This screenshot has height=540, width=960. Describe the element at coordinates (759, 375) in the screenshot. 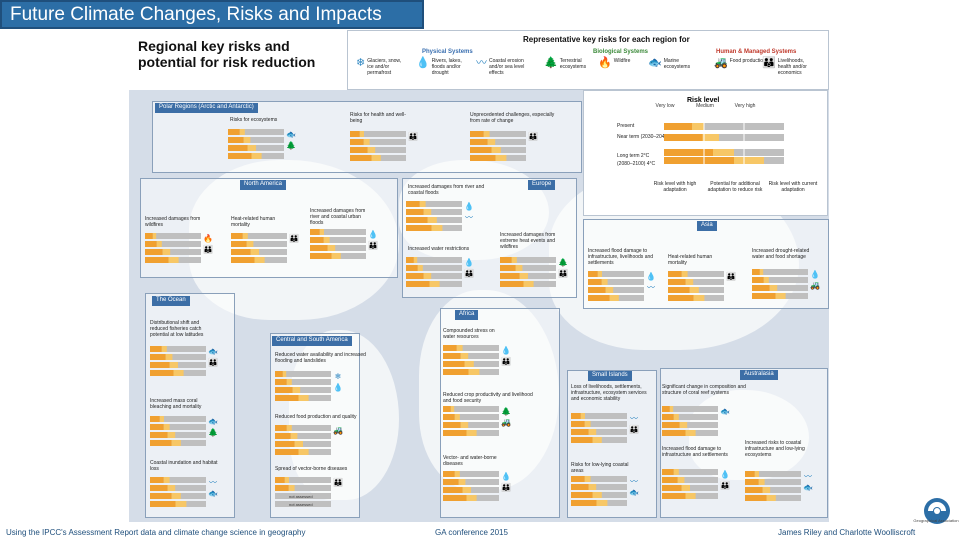

I see `region-tag-australasia: Australasia` at that location.